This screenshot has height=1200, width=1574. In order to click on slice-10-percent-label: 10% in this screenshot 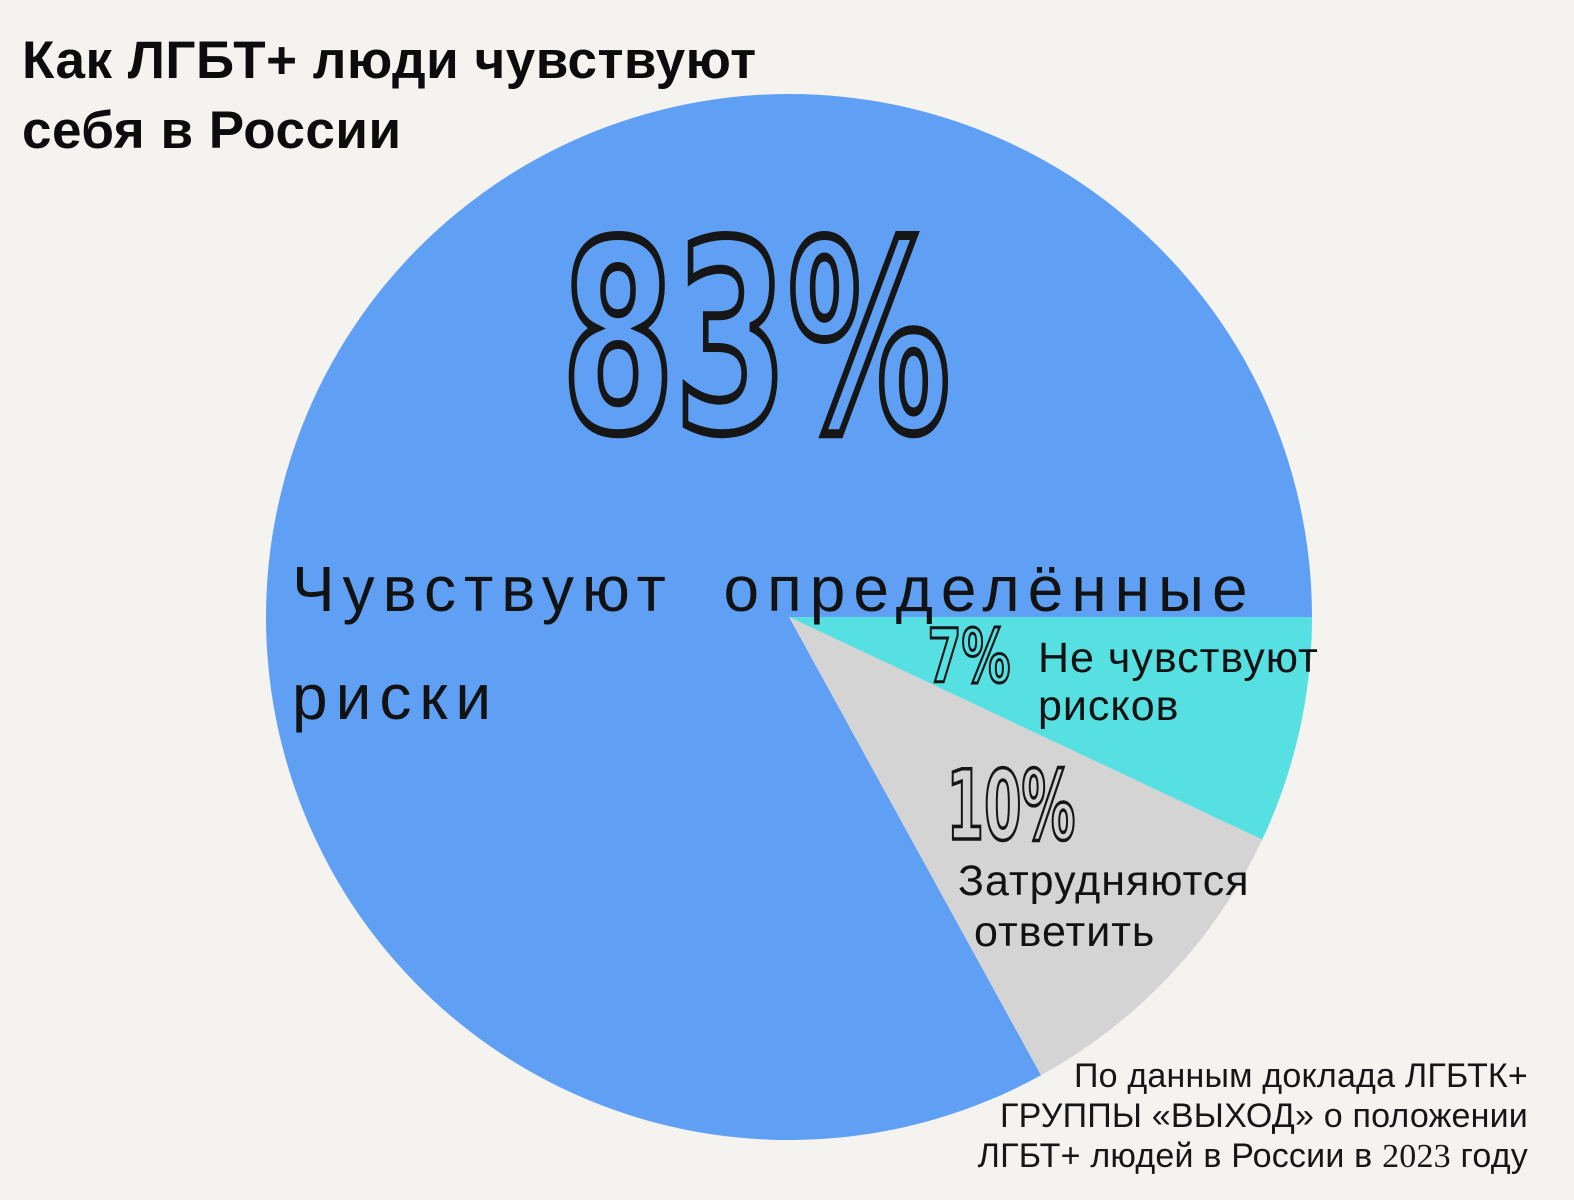, I will do `click(1011, 806)`.